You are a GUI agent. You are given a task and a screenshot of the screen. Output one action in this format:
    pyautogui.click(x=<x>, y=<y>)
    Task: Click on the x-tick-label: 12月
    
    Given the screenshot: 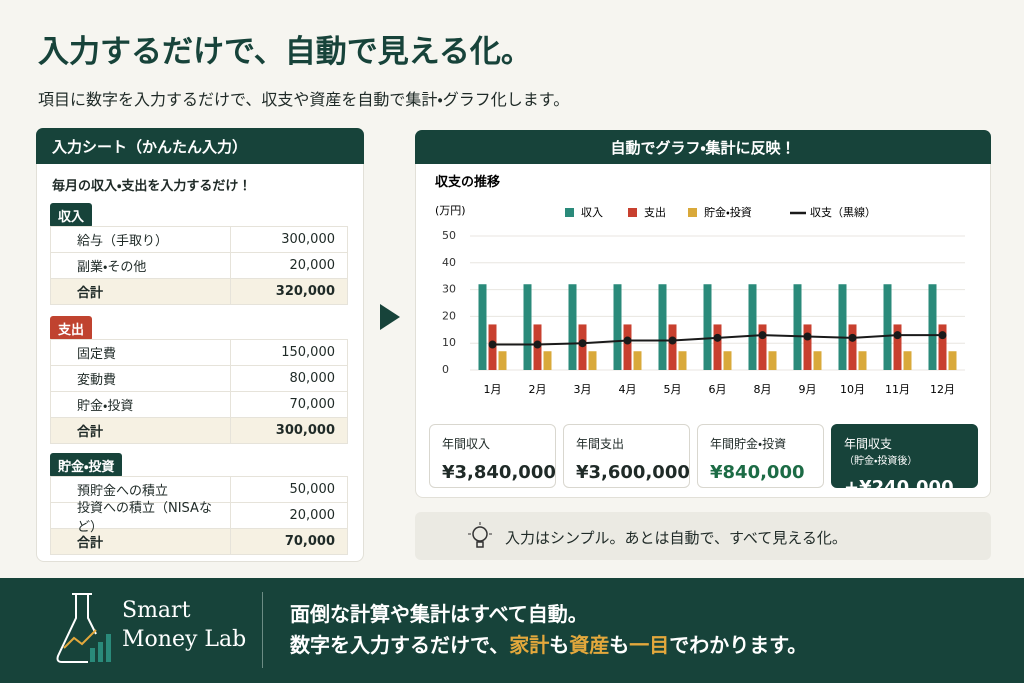 What is the action you would take?
    pyautogui.click(x=942, y=389)
    